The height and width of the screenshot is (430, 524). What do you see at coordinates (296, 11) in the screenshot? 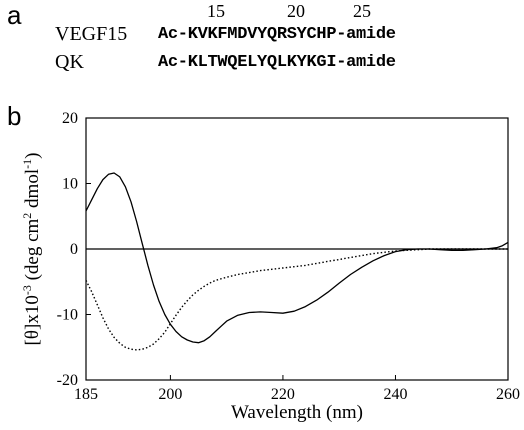
I see `residue-number-20: 20` at bounding box center [296, 11].